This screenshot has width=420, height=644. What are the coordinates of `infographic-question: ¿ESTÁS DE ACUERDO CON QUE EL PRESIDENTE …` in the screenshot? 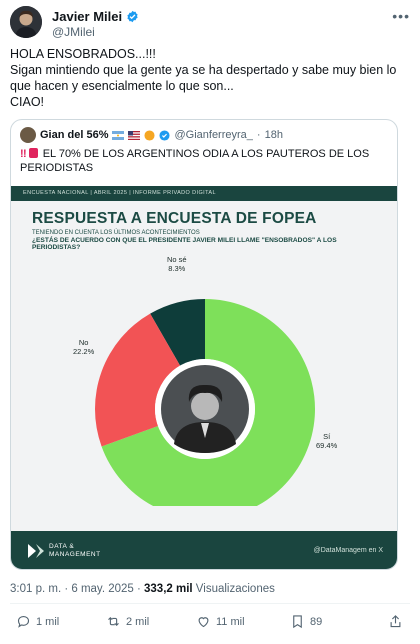 It's located at (184, 244).